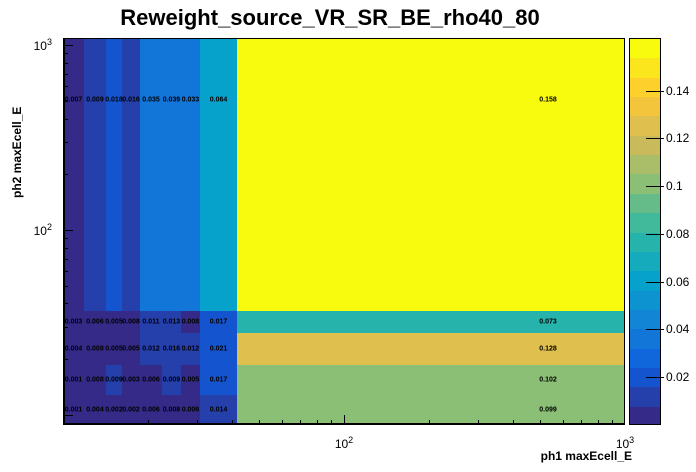 This screenshot has height=472, width=696. What do you see at coordinates (218, 100) in the screenshot?
I see `cell-value-label: 0.064` at bounding box center [218, 100].